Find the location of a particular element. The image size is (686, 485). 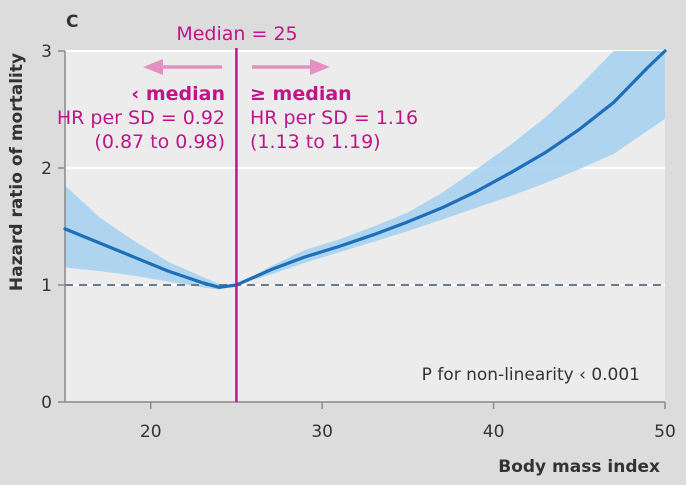

x-tick-label-20: 20 is located at coordinates (151, 432).